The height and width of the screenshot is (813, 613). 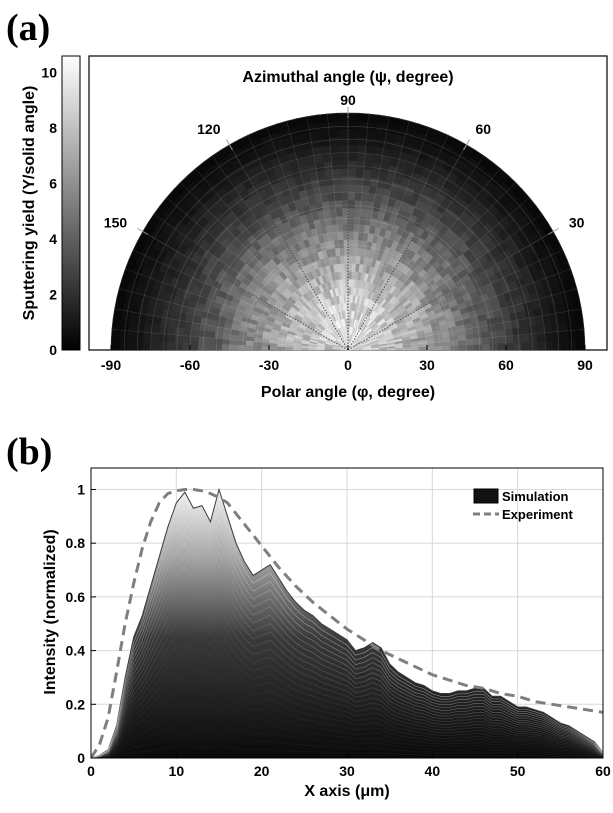 I want to click on colorbar-tick-label: 10, so click(x=49, y=73).